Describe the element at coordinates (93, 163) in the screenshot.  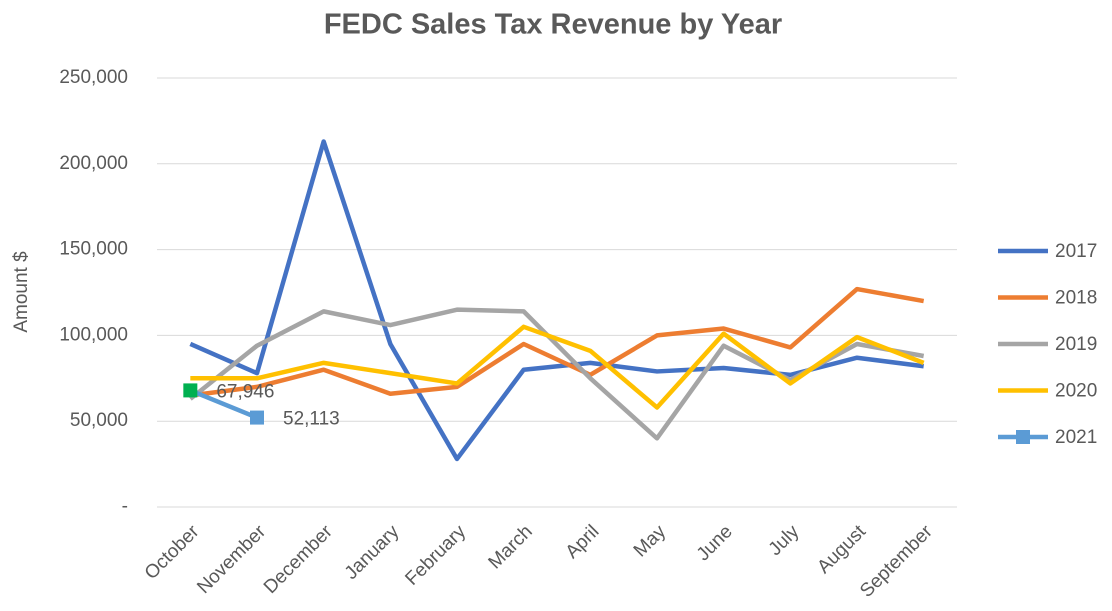
I see `y-tick-label: 200,000` at that location.